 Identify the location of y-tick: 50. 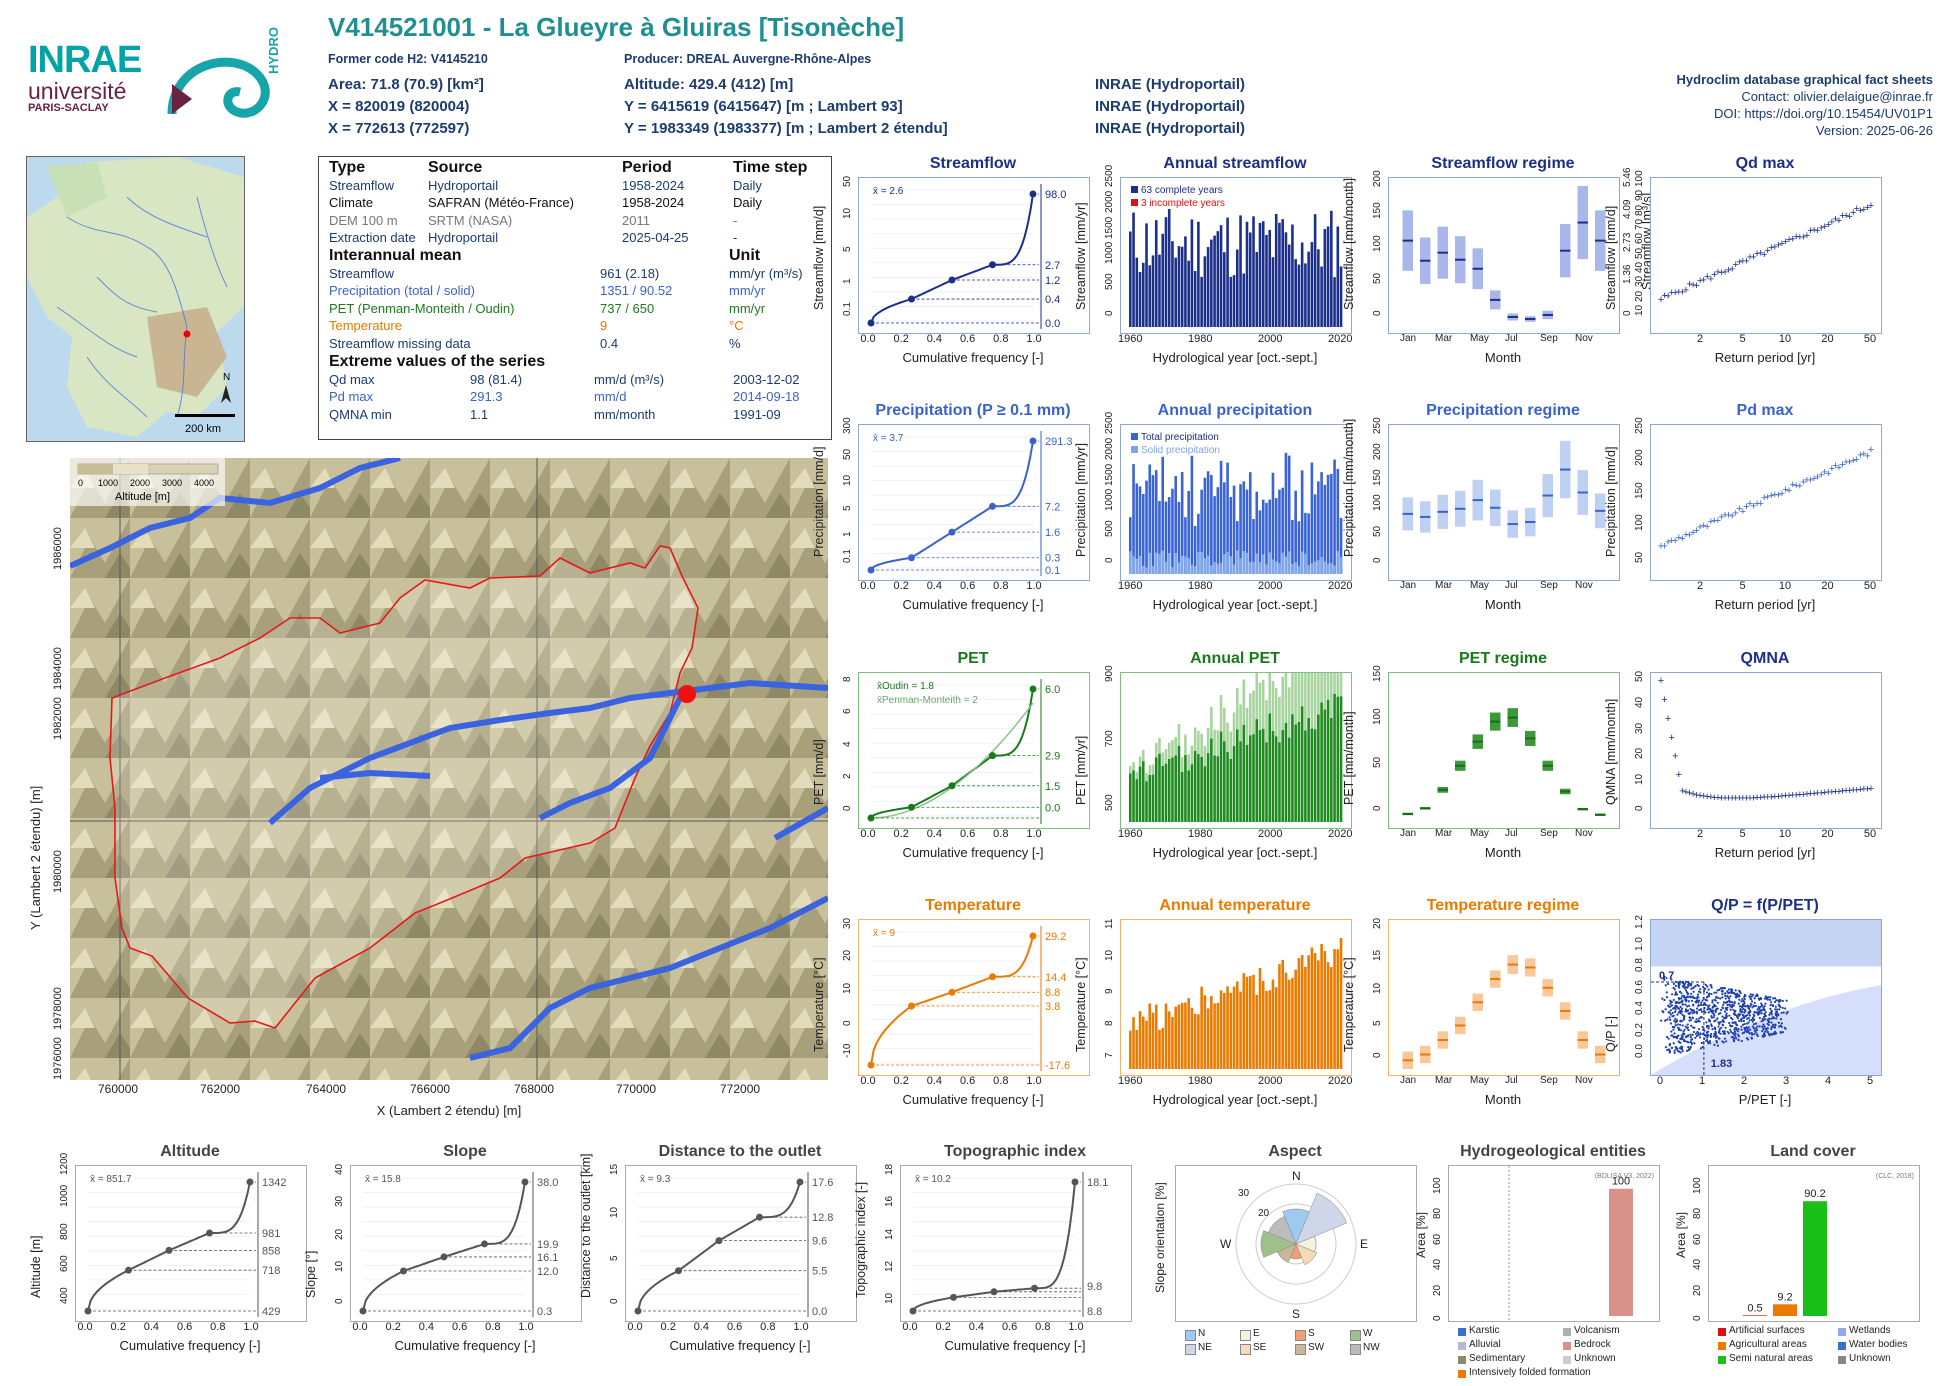
(1377, 762).